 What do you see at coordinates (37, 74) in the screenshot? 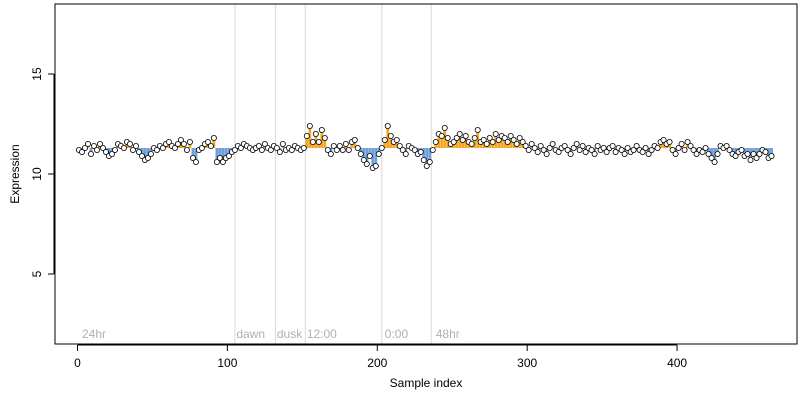
I see `y-tick-label: 15` at bounding box center [37, 74].